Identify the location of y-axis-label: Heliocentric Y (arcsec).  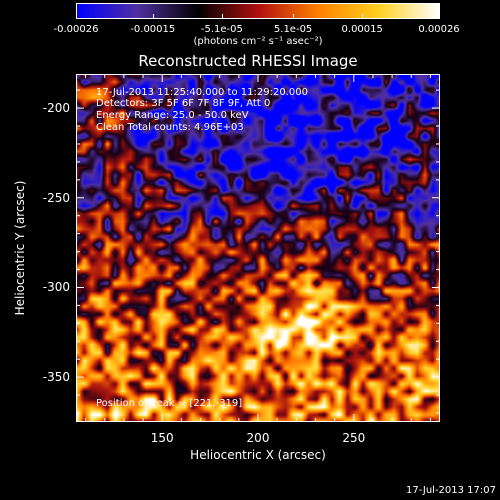
(20, 248).